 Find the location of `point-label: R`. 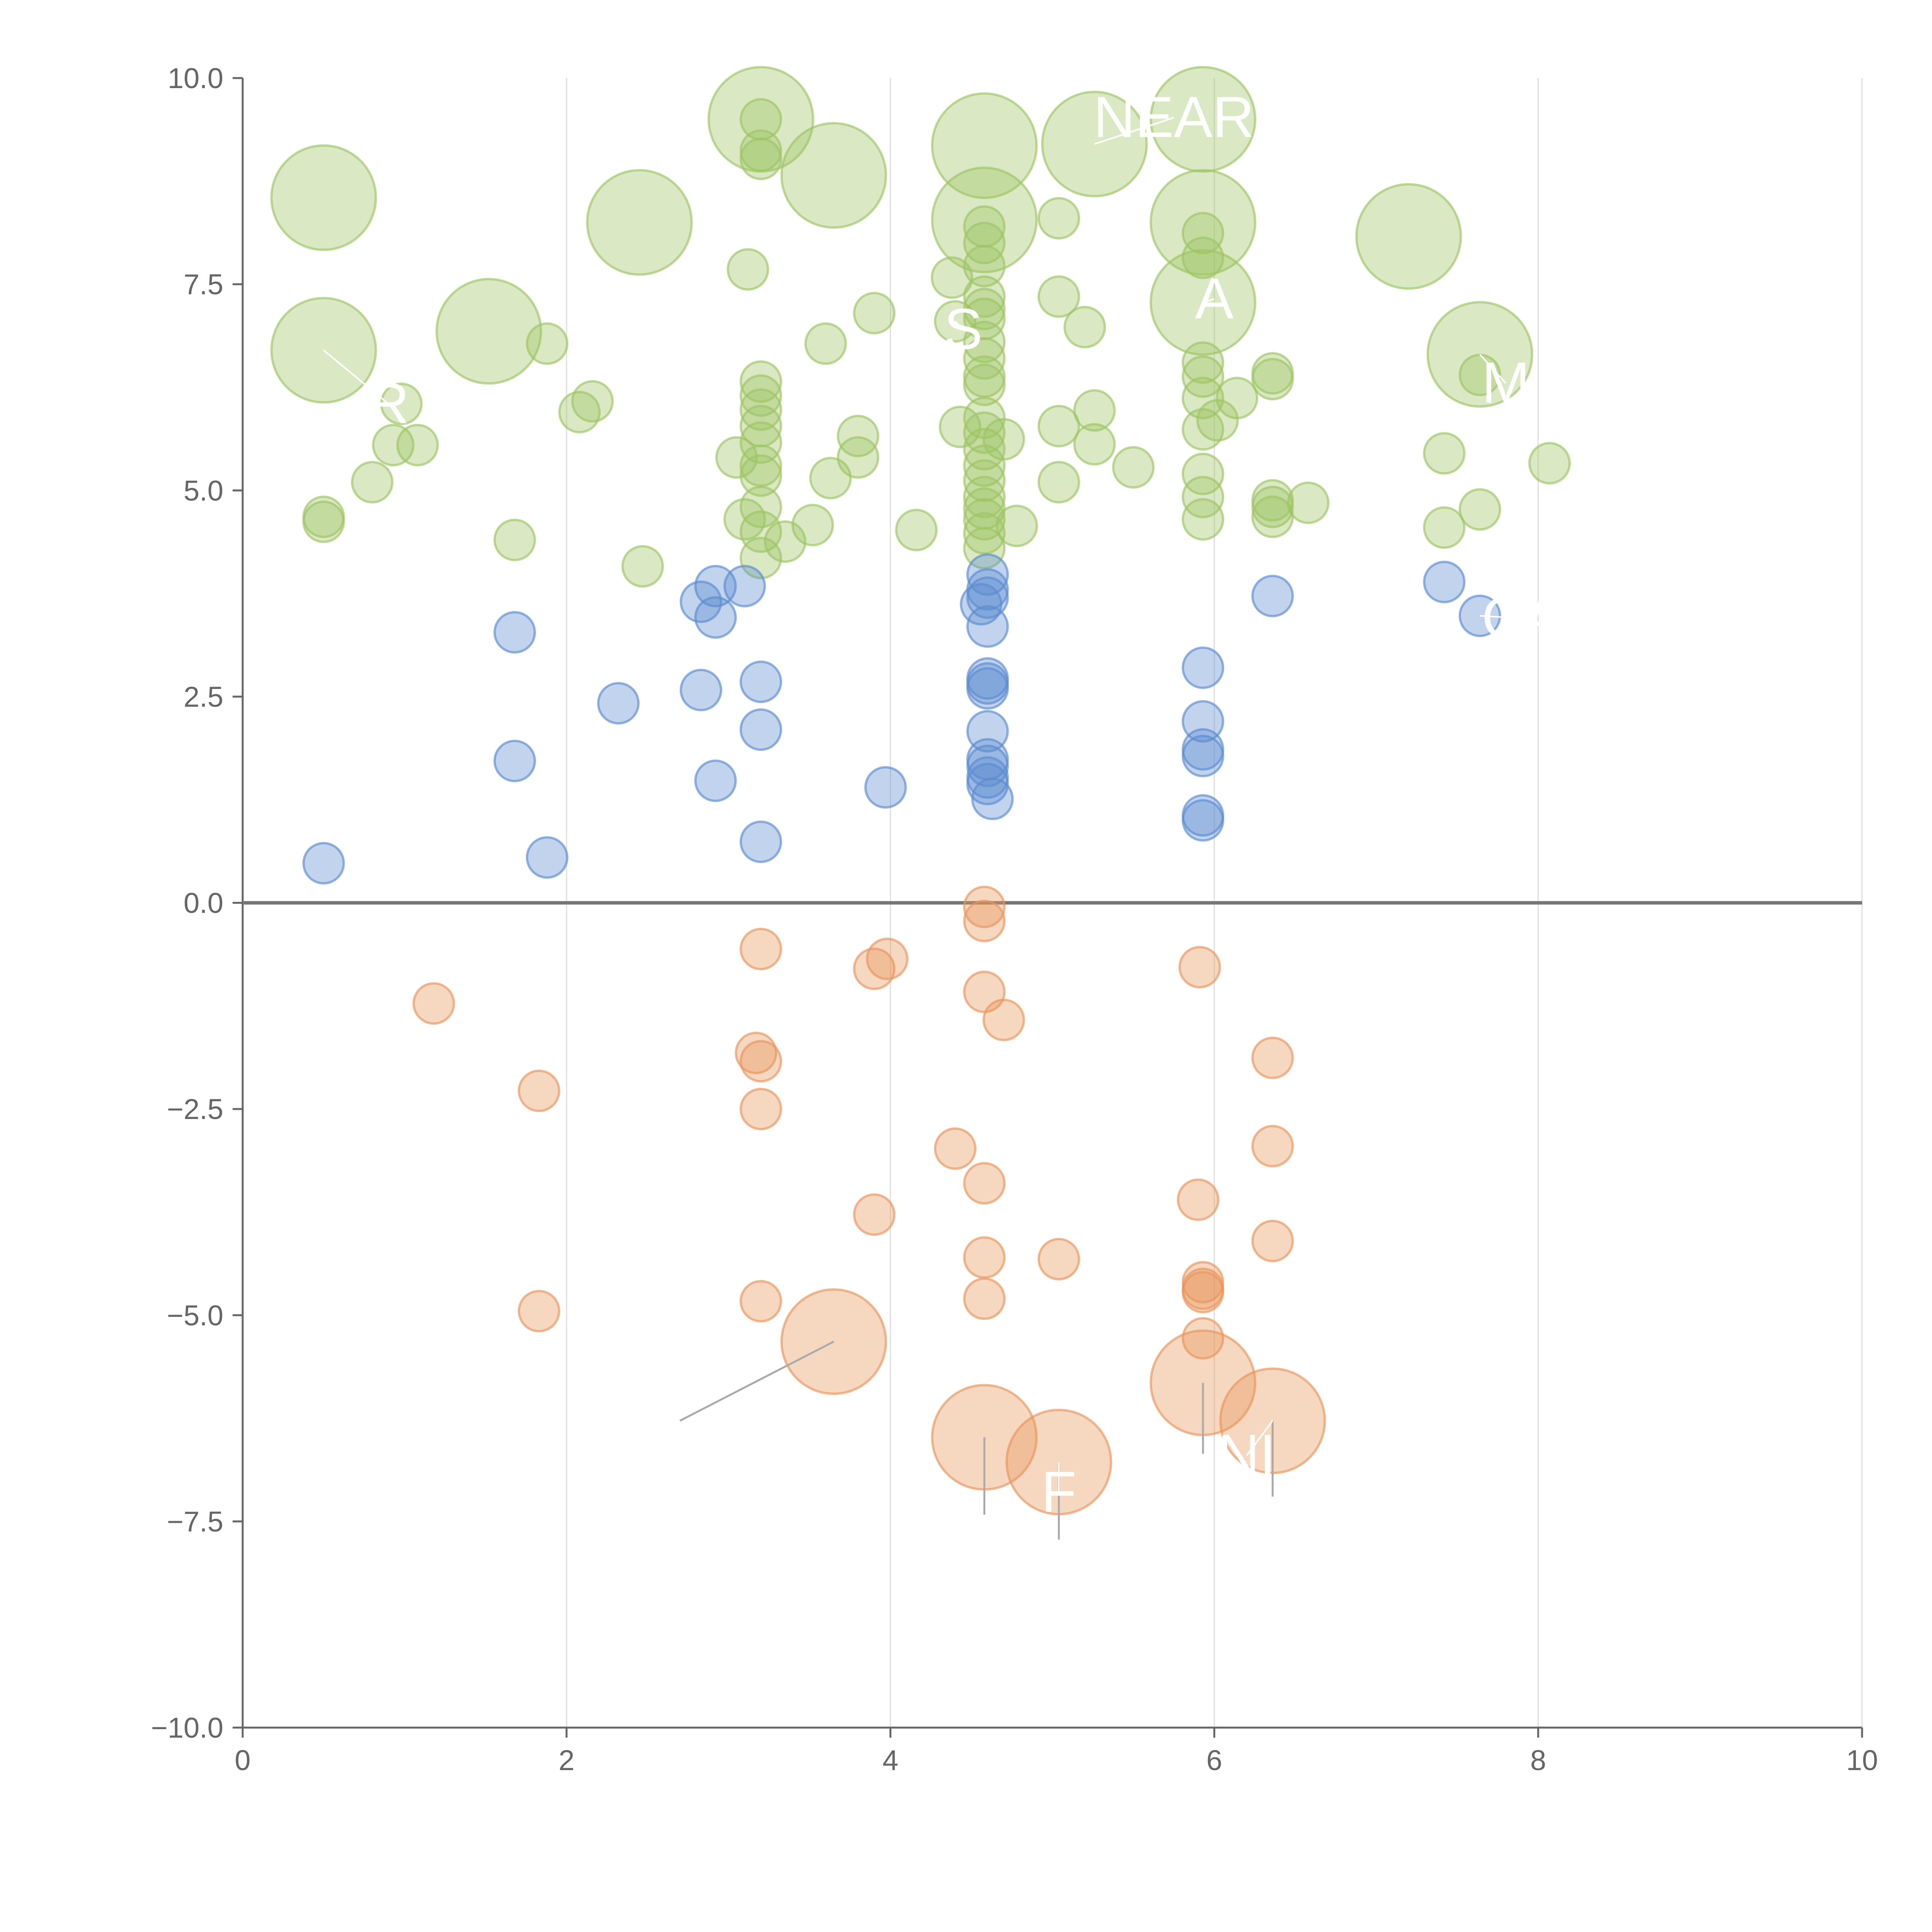

point-label: R is located at coordinates (388, 403).